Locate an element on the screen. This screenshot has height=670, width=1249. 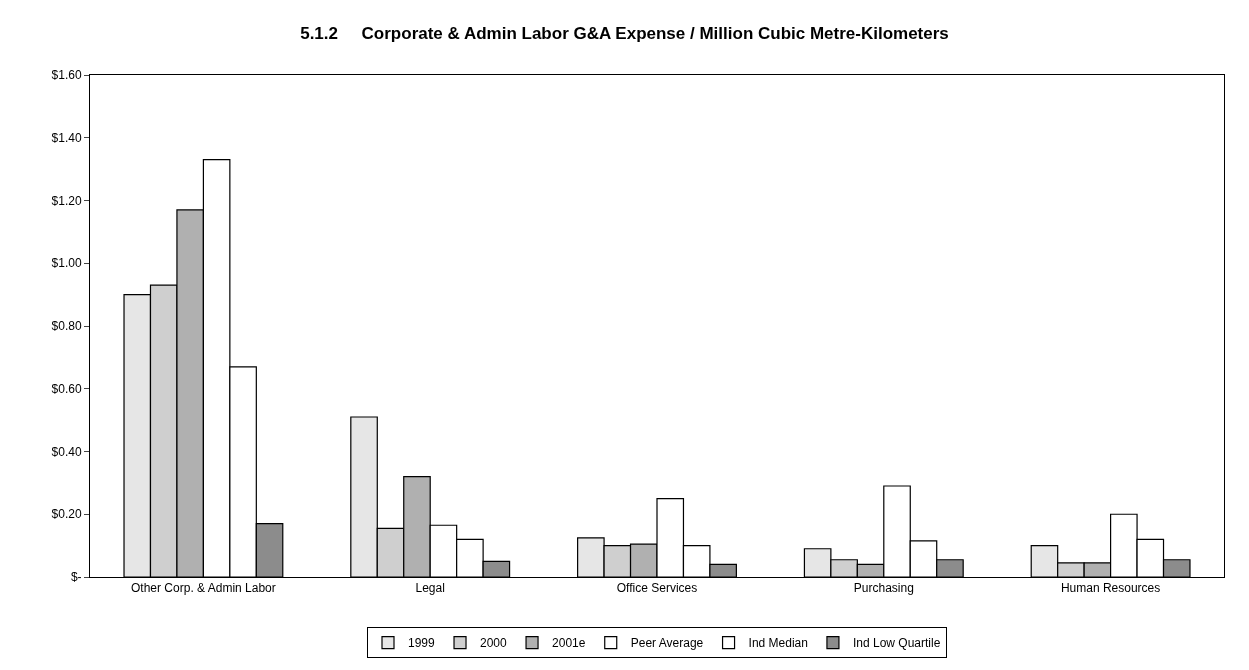
y-tick-label: $- is located at coordinates (76, 577).